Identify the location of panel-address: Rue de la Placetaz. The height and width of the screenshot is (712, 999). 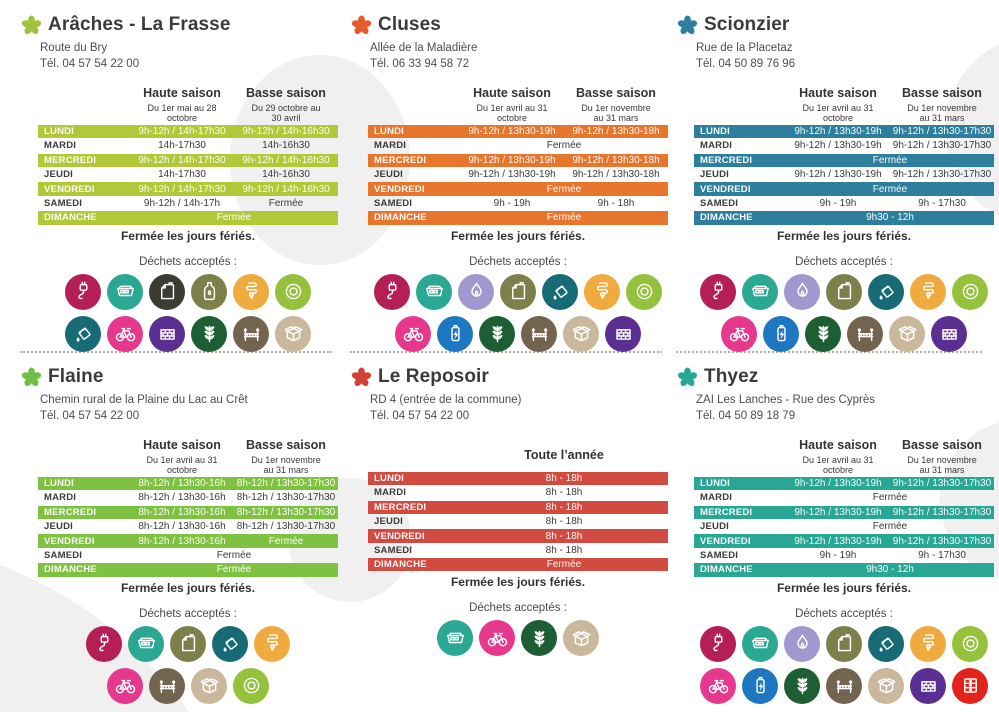
(744, 48).